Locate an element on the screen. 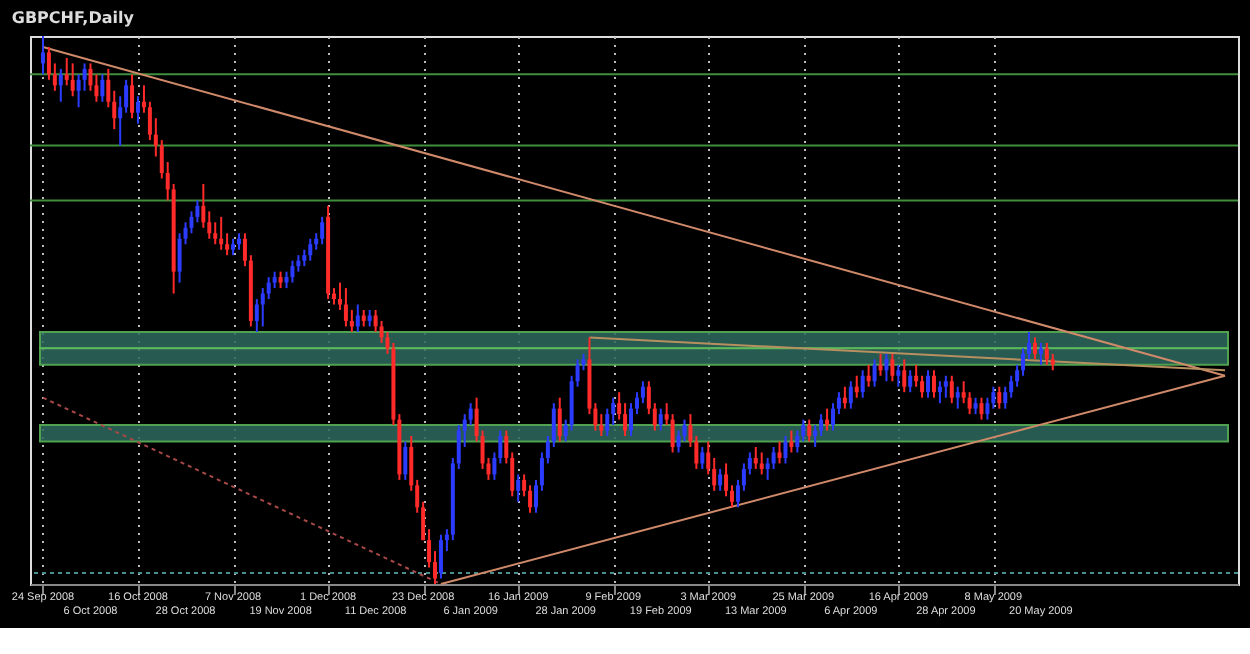 The image size is (1250, 654). chart-title: GBPCHF,Daily is located at coordinates (73, 18).